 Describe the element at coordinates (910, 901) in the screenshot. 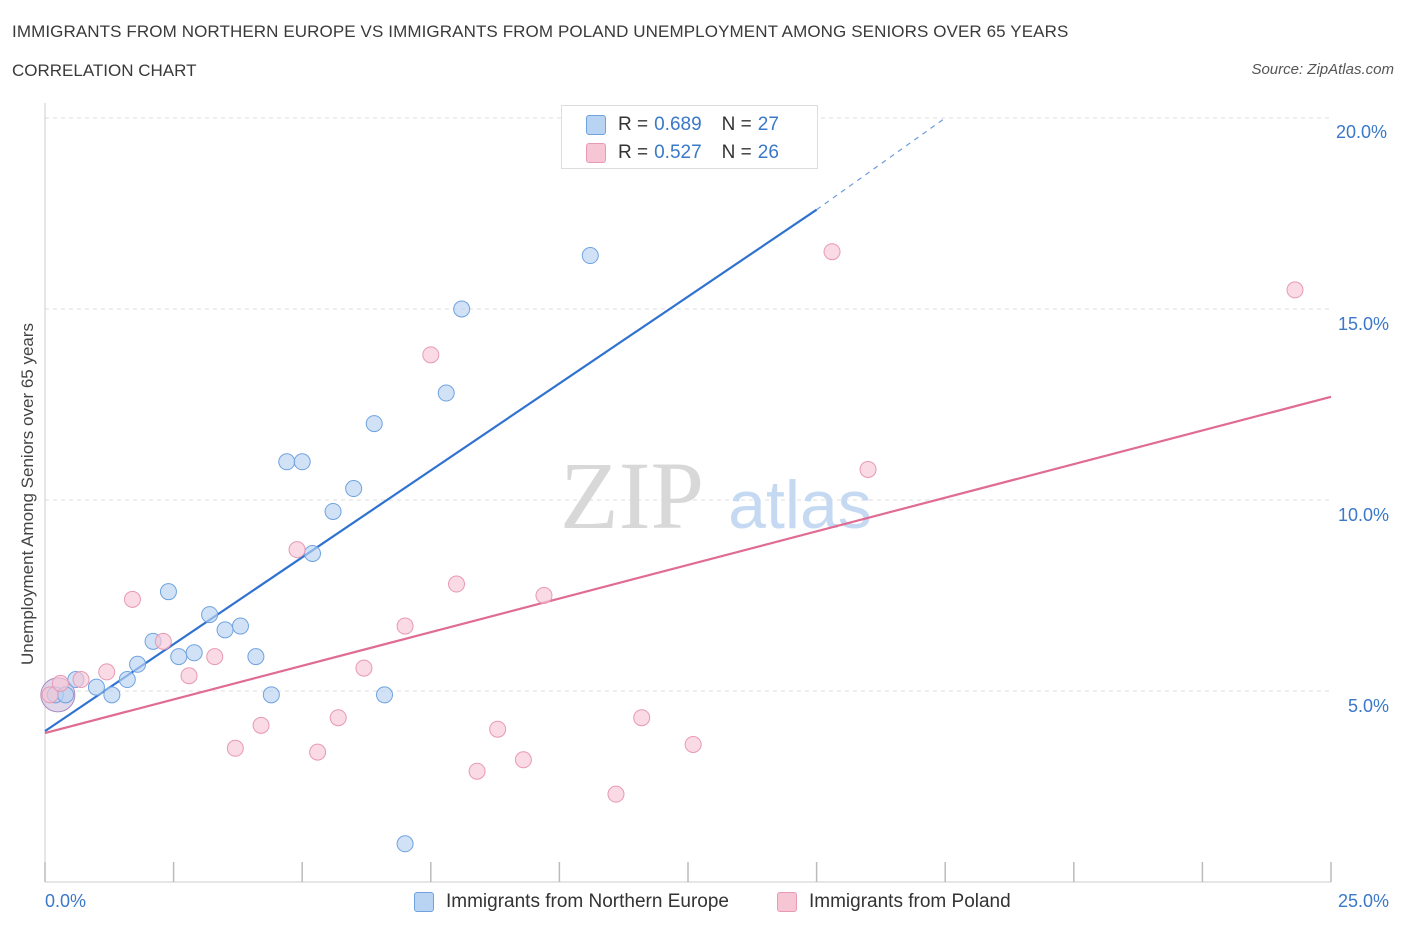

I see `legend-series-label: Immigrants from Poland` at that location.